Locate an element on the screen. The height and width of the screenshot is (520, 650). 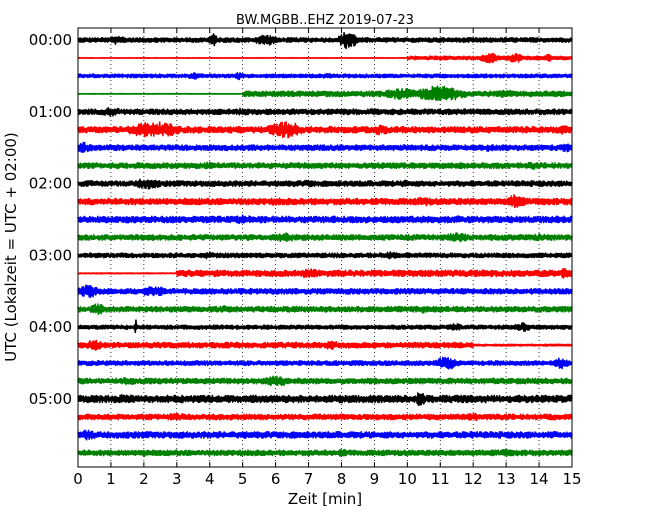
y-tick-label: 02:00 is located at coordinates (50, 184).